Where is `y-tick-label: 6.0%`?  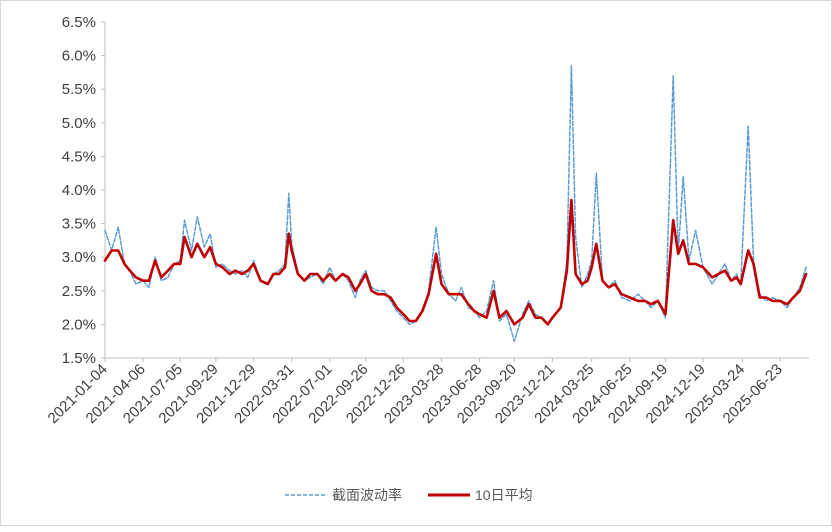
y-tick-label: 6.0% is located at coordinates (79, 56).